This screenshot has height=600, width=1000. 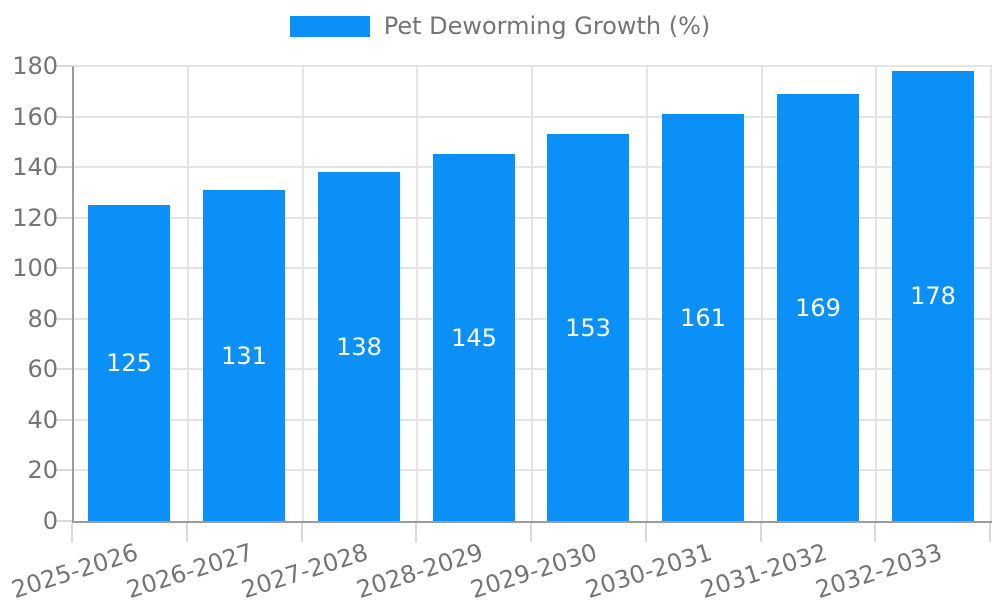 What do you see at coordinates (35, 167) in the screenshot?
I see `y-tick-label: 140` at bounding box center [35, 167].